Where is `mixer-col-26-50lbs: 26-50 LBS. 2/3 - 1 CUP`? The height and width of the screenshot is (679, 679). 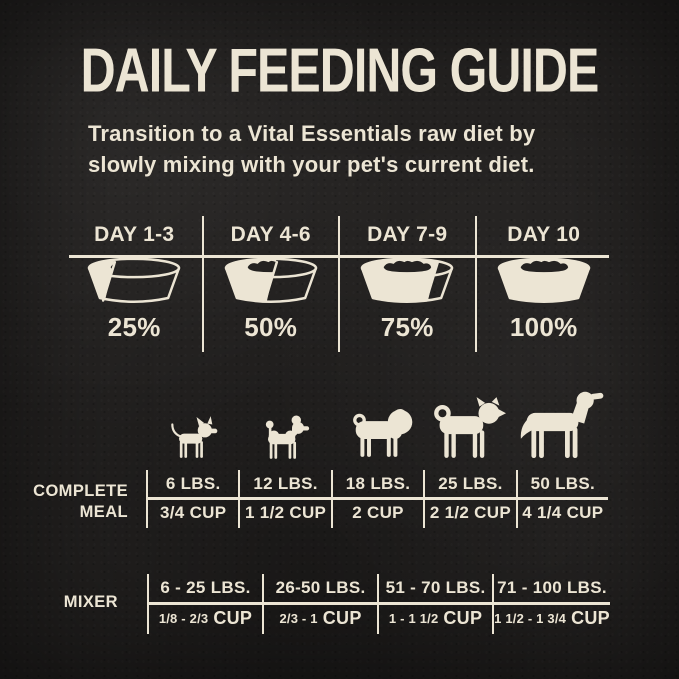
mixer-col-26-50lbs: 26-50 LBS. 2/3 - 1 CUP is located at coordinates (319, 604).